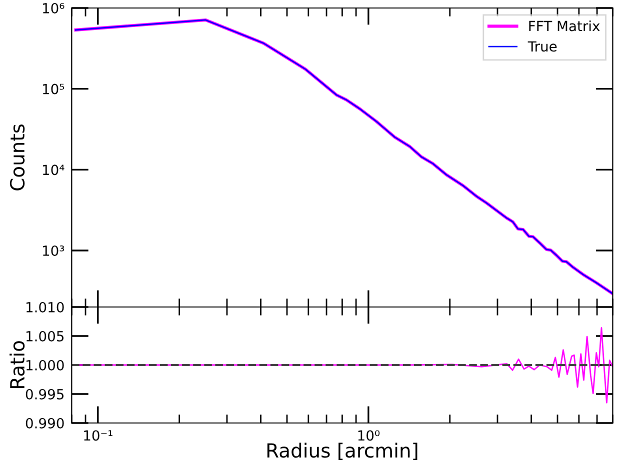 This screenshot has height=465, width=636. I want to click on x-tick-label: 10⁻¹, so click(98, 435).